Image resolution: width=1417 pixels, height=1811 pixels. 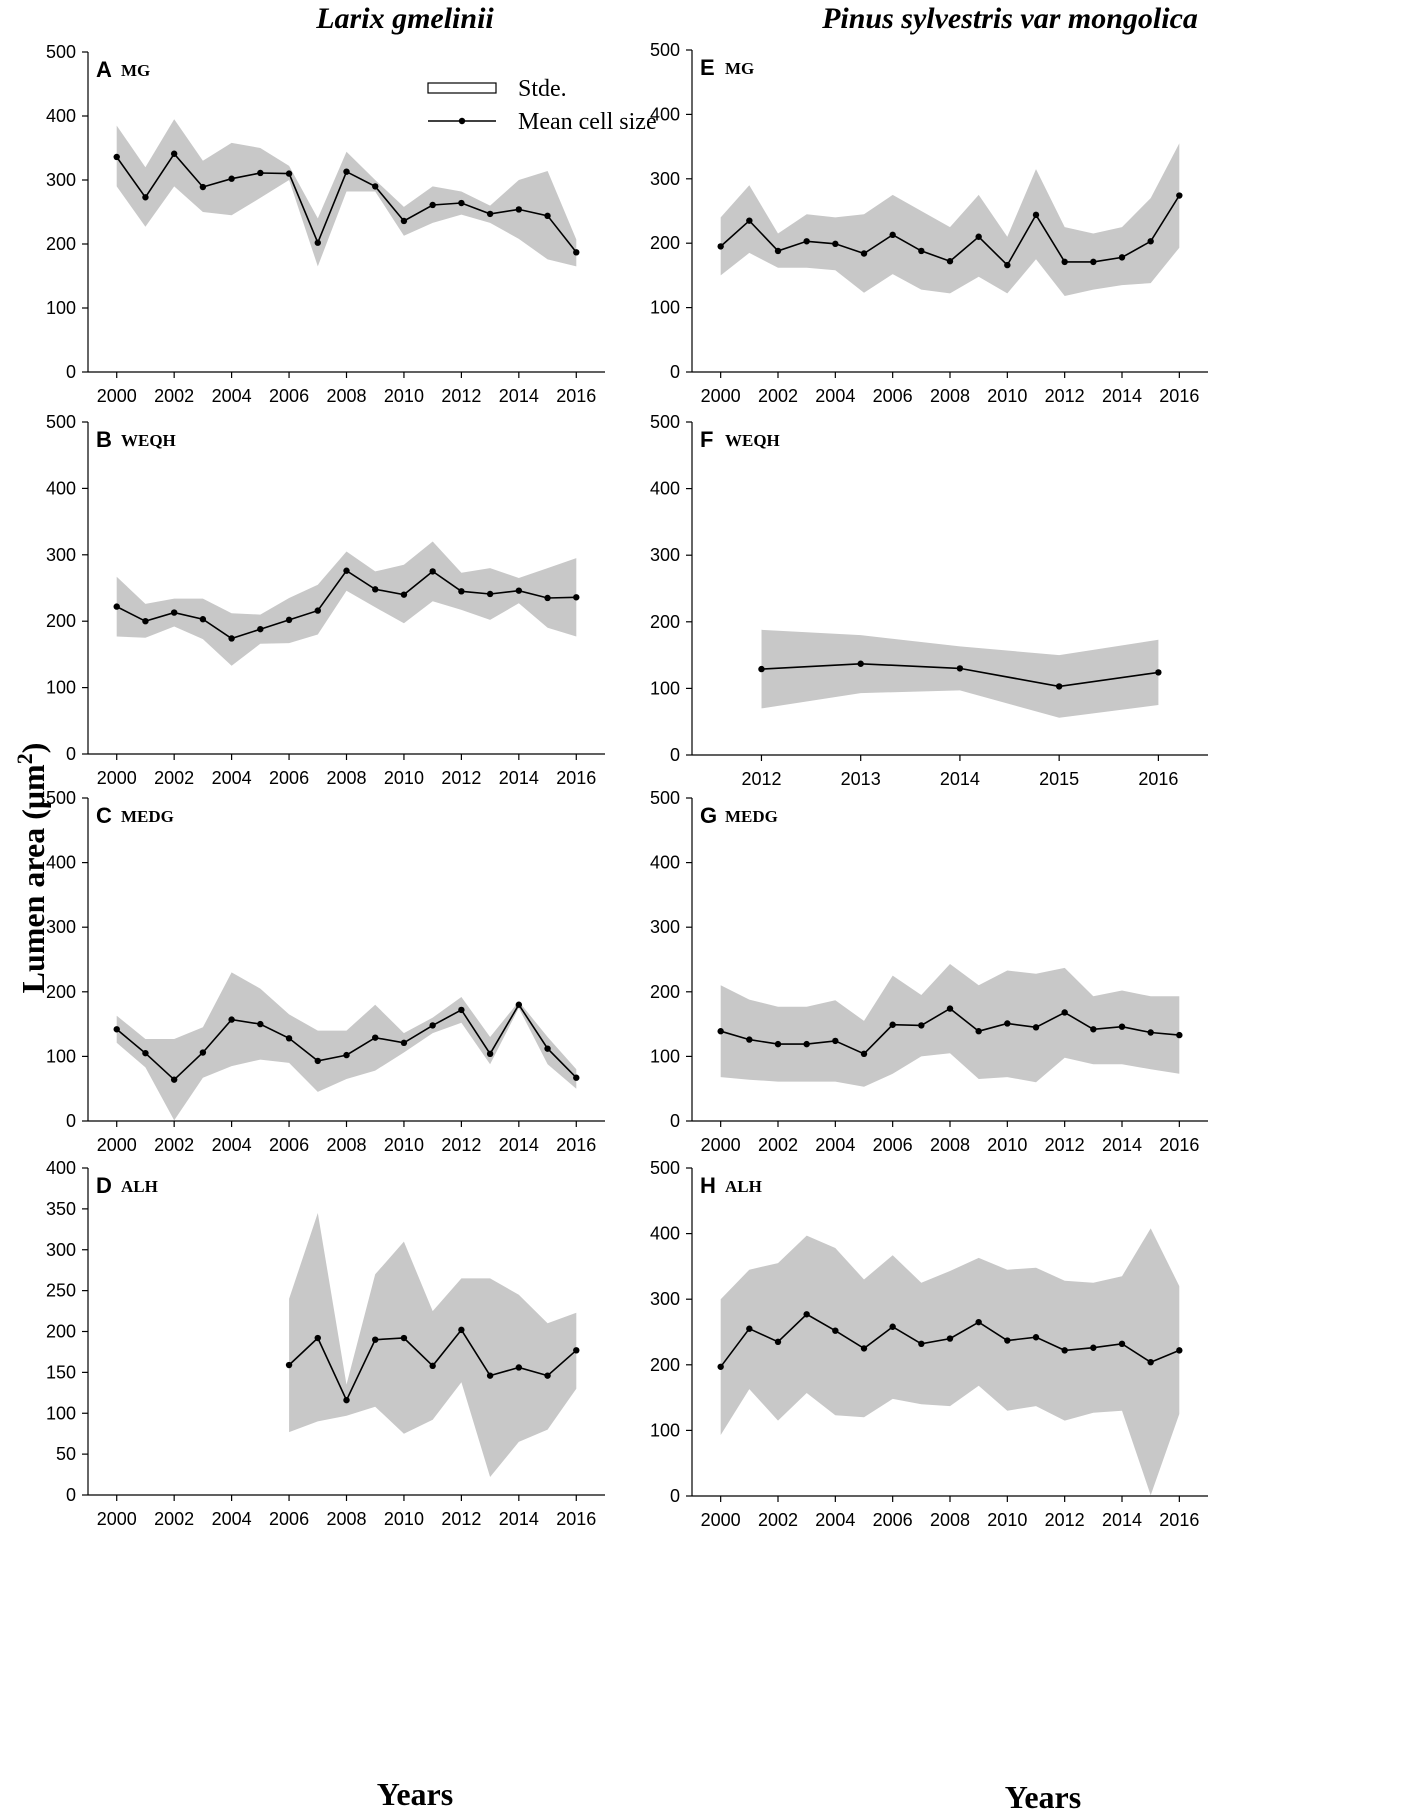 What do you see at coordinates (665, 243) in the screenshot?
I see `y-tick-label: 200` at bounding box center [665, 243].